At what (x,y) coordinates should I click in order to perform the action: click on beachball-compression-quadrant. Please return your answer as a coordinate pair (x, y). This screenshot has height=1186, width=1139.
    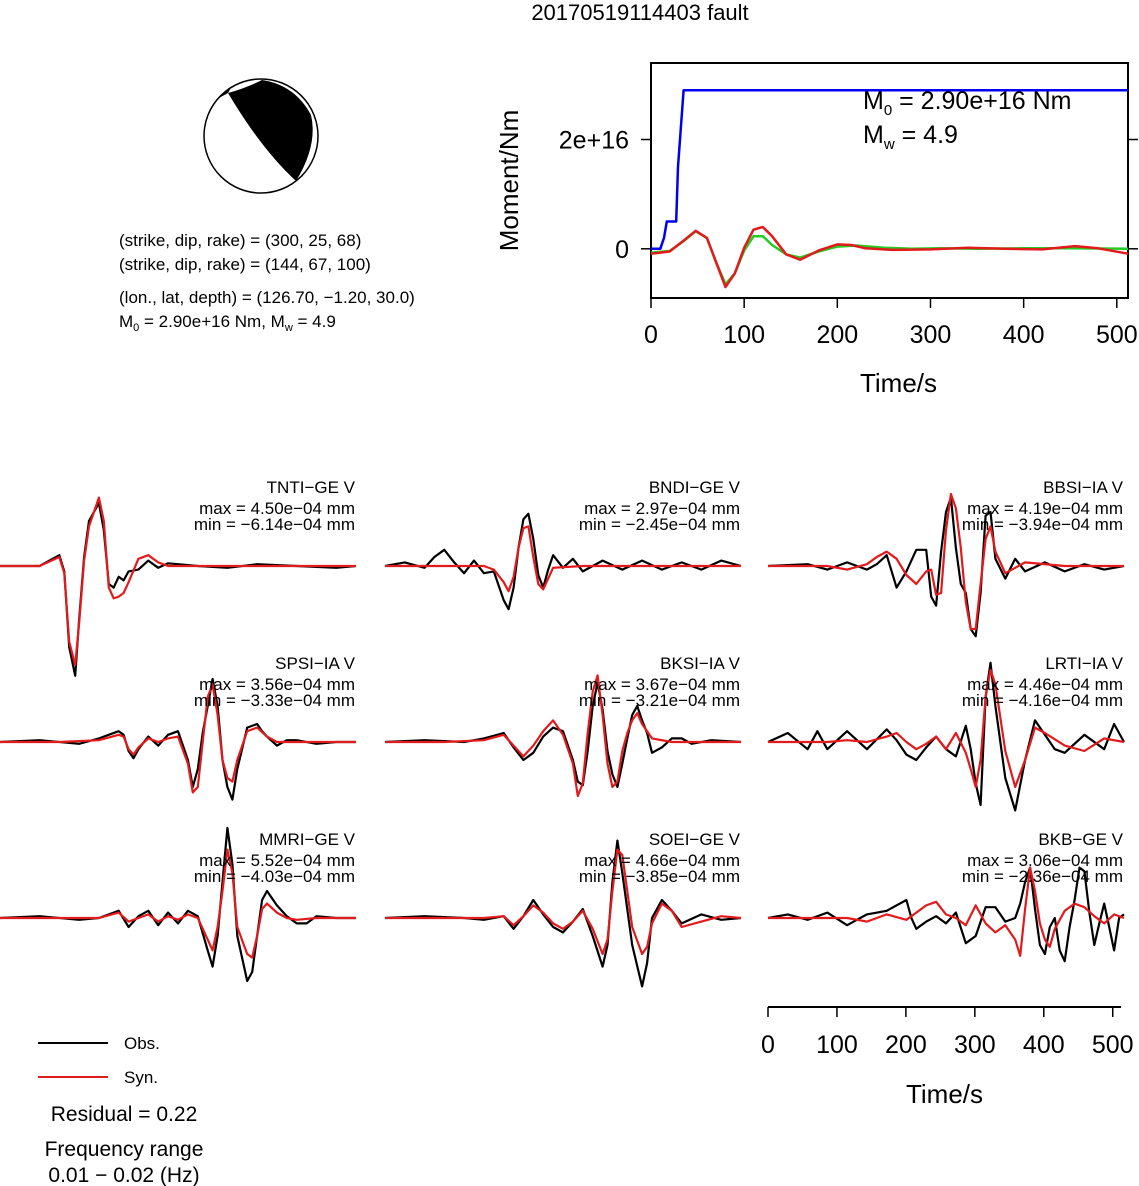
    Looking at the image, I should click on (270, 130).